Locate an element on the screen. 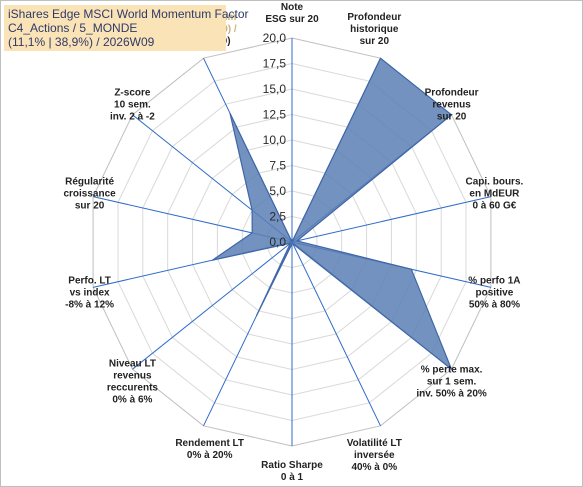  chart-title-line2: C4_Actions / 5_MONDE is located at coordinates (73, 28).